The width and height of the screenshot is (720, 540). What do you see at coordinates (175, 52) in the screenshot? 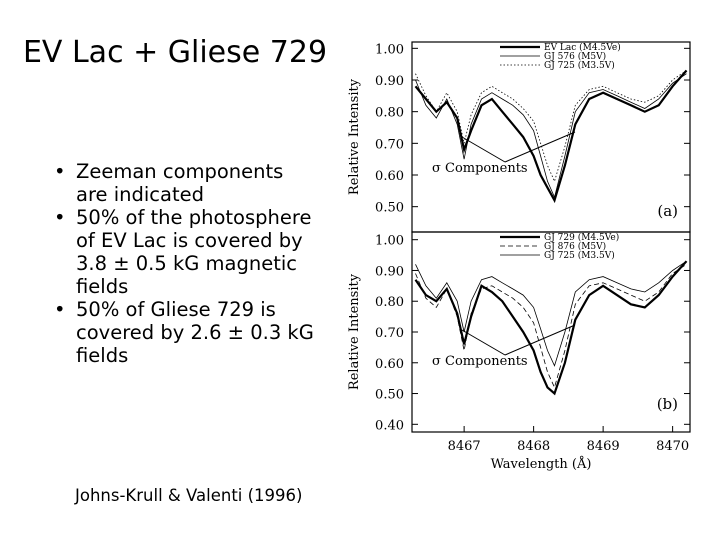
I see `slide-title: EV Lac + Gliese 729` at bounding box center [175, 52].